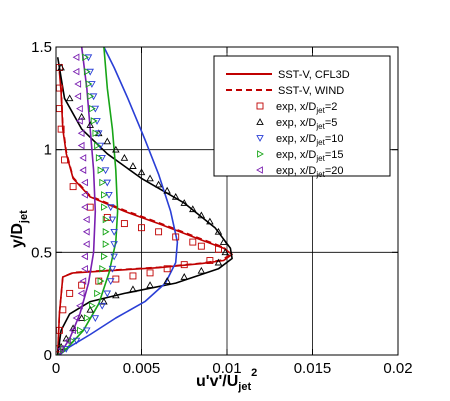  I want to click on y-tick-label: 0.5, so click(41, 252).